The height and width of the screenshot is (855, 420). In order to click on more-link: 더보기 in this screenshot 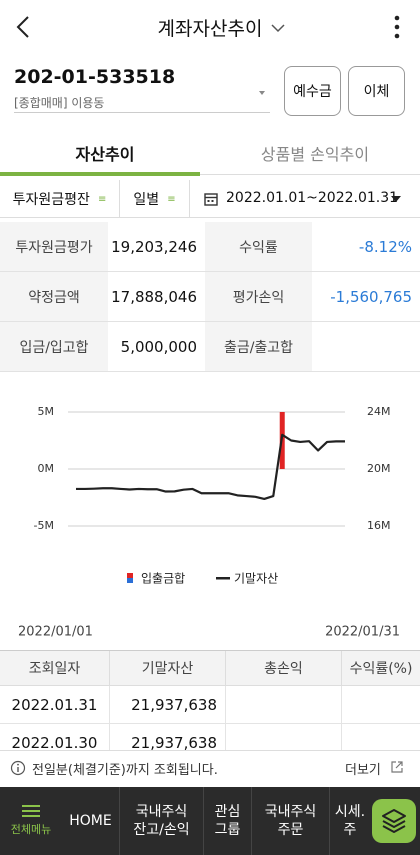, I will do `click(363, 770)`.